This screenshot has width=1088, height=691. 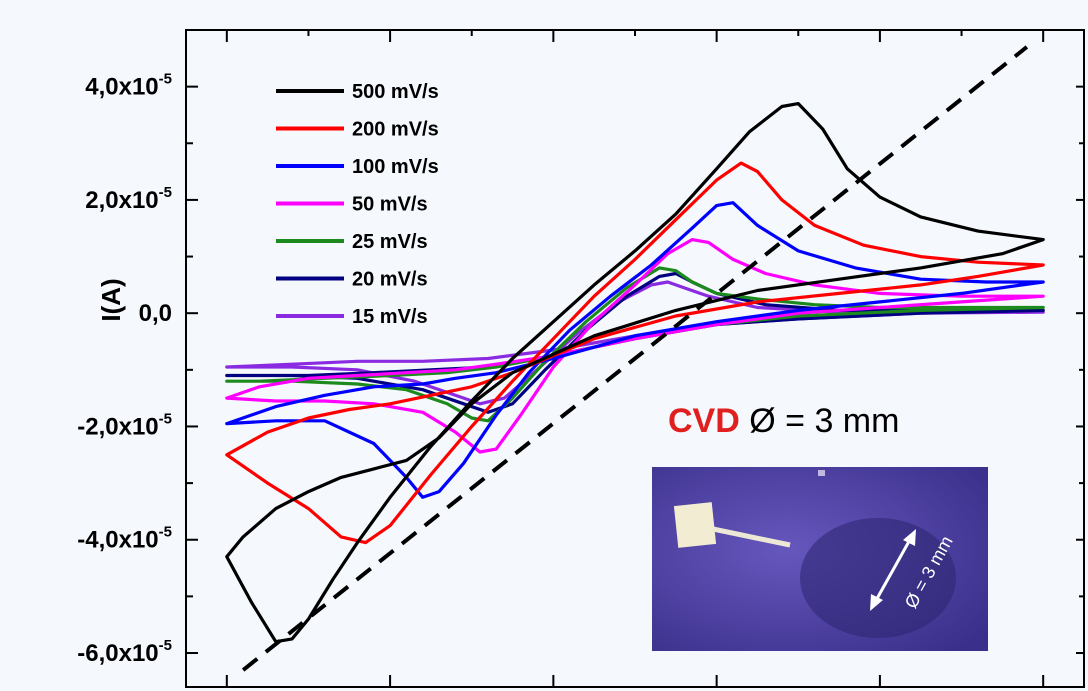 I want to click on inset-speck, so click(x=821, y=473).